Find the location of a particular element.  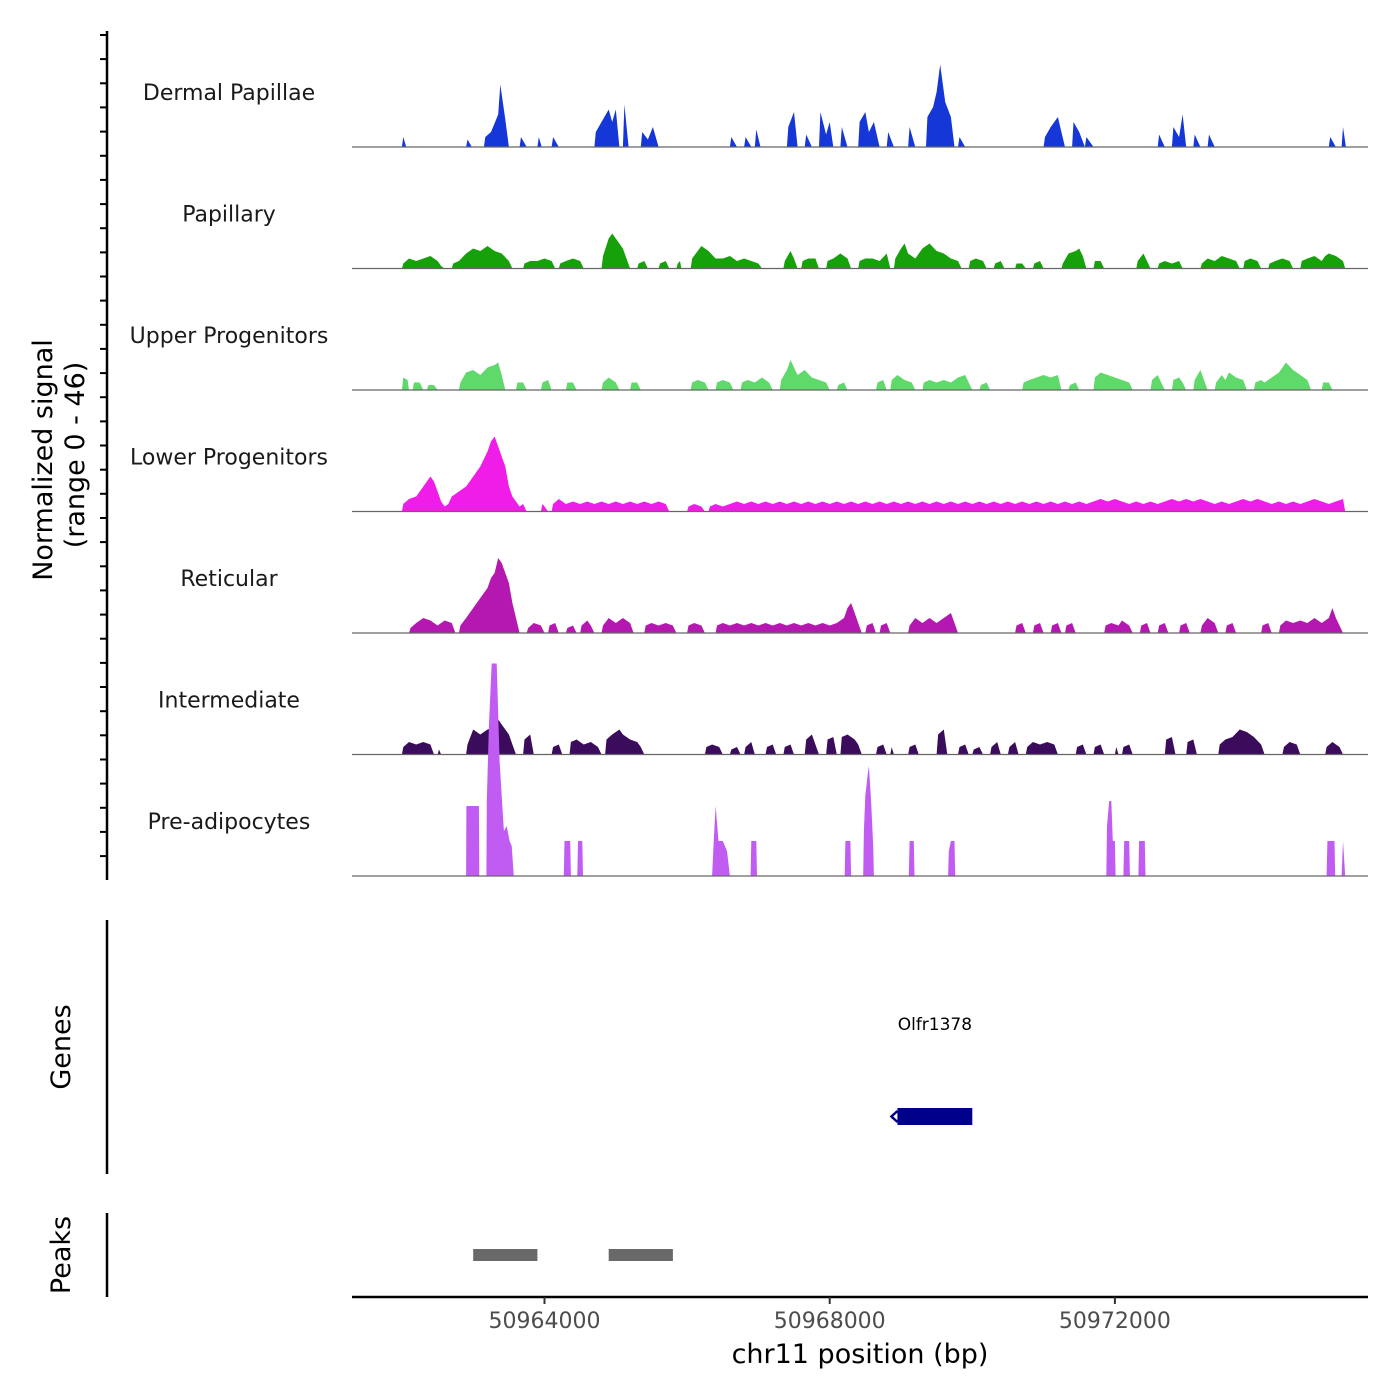

signal-y-axis: Normalized signal (range 0 - 46) is located at coordinates (68, 455).